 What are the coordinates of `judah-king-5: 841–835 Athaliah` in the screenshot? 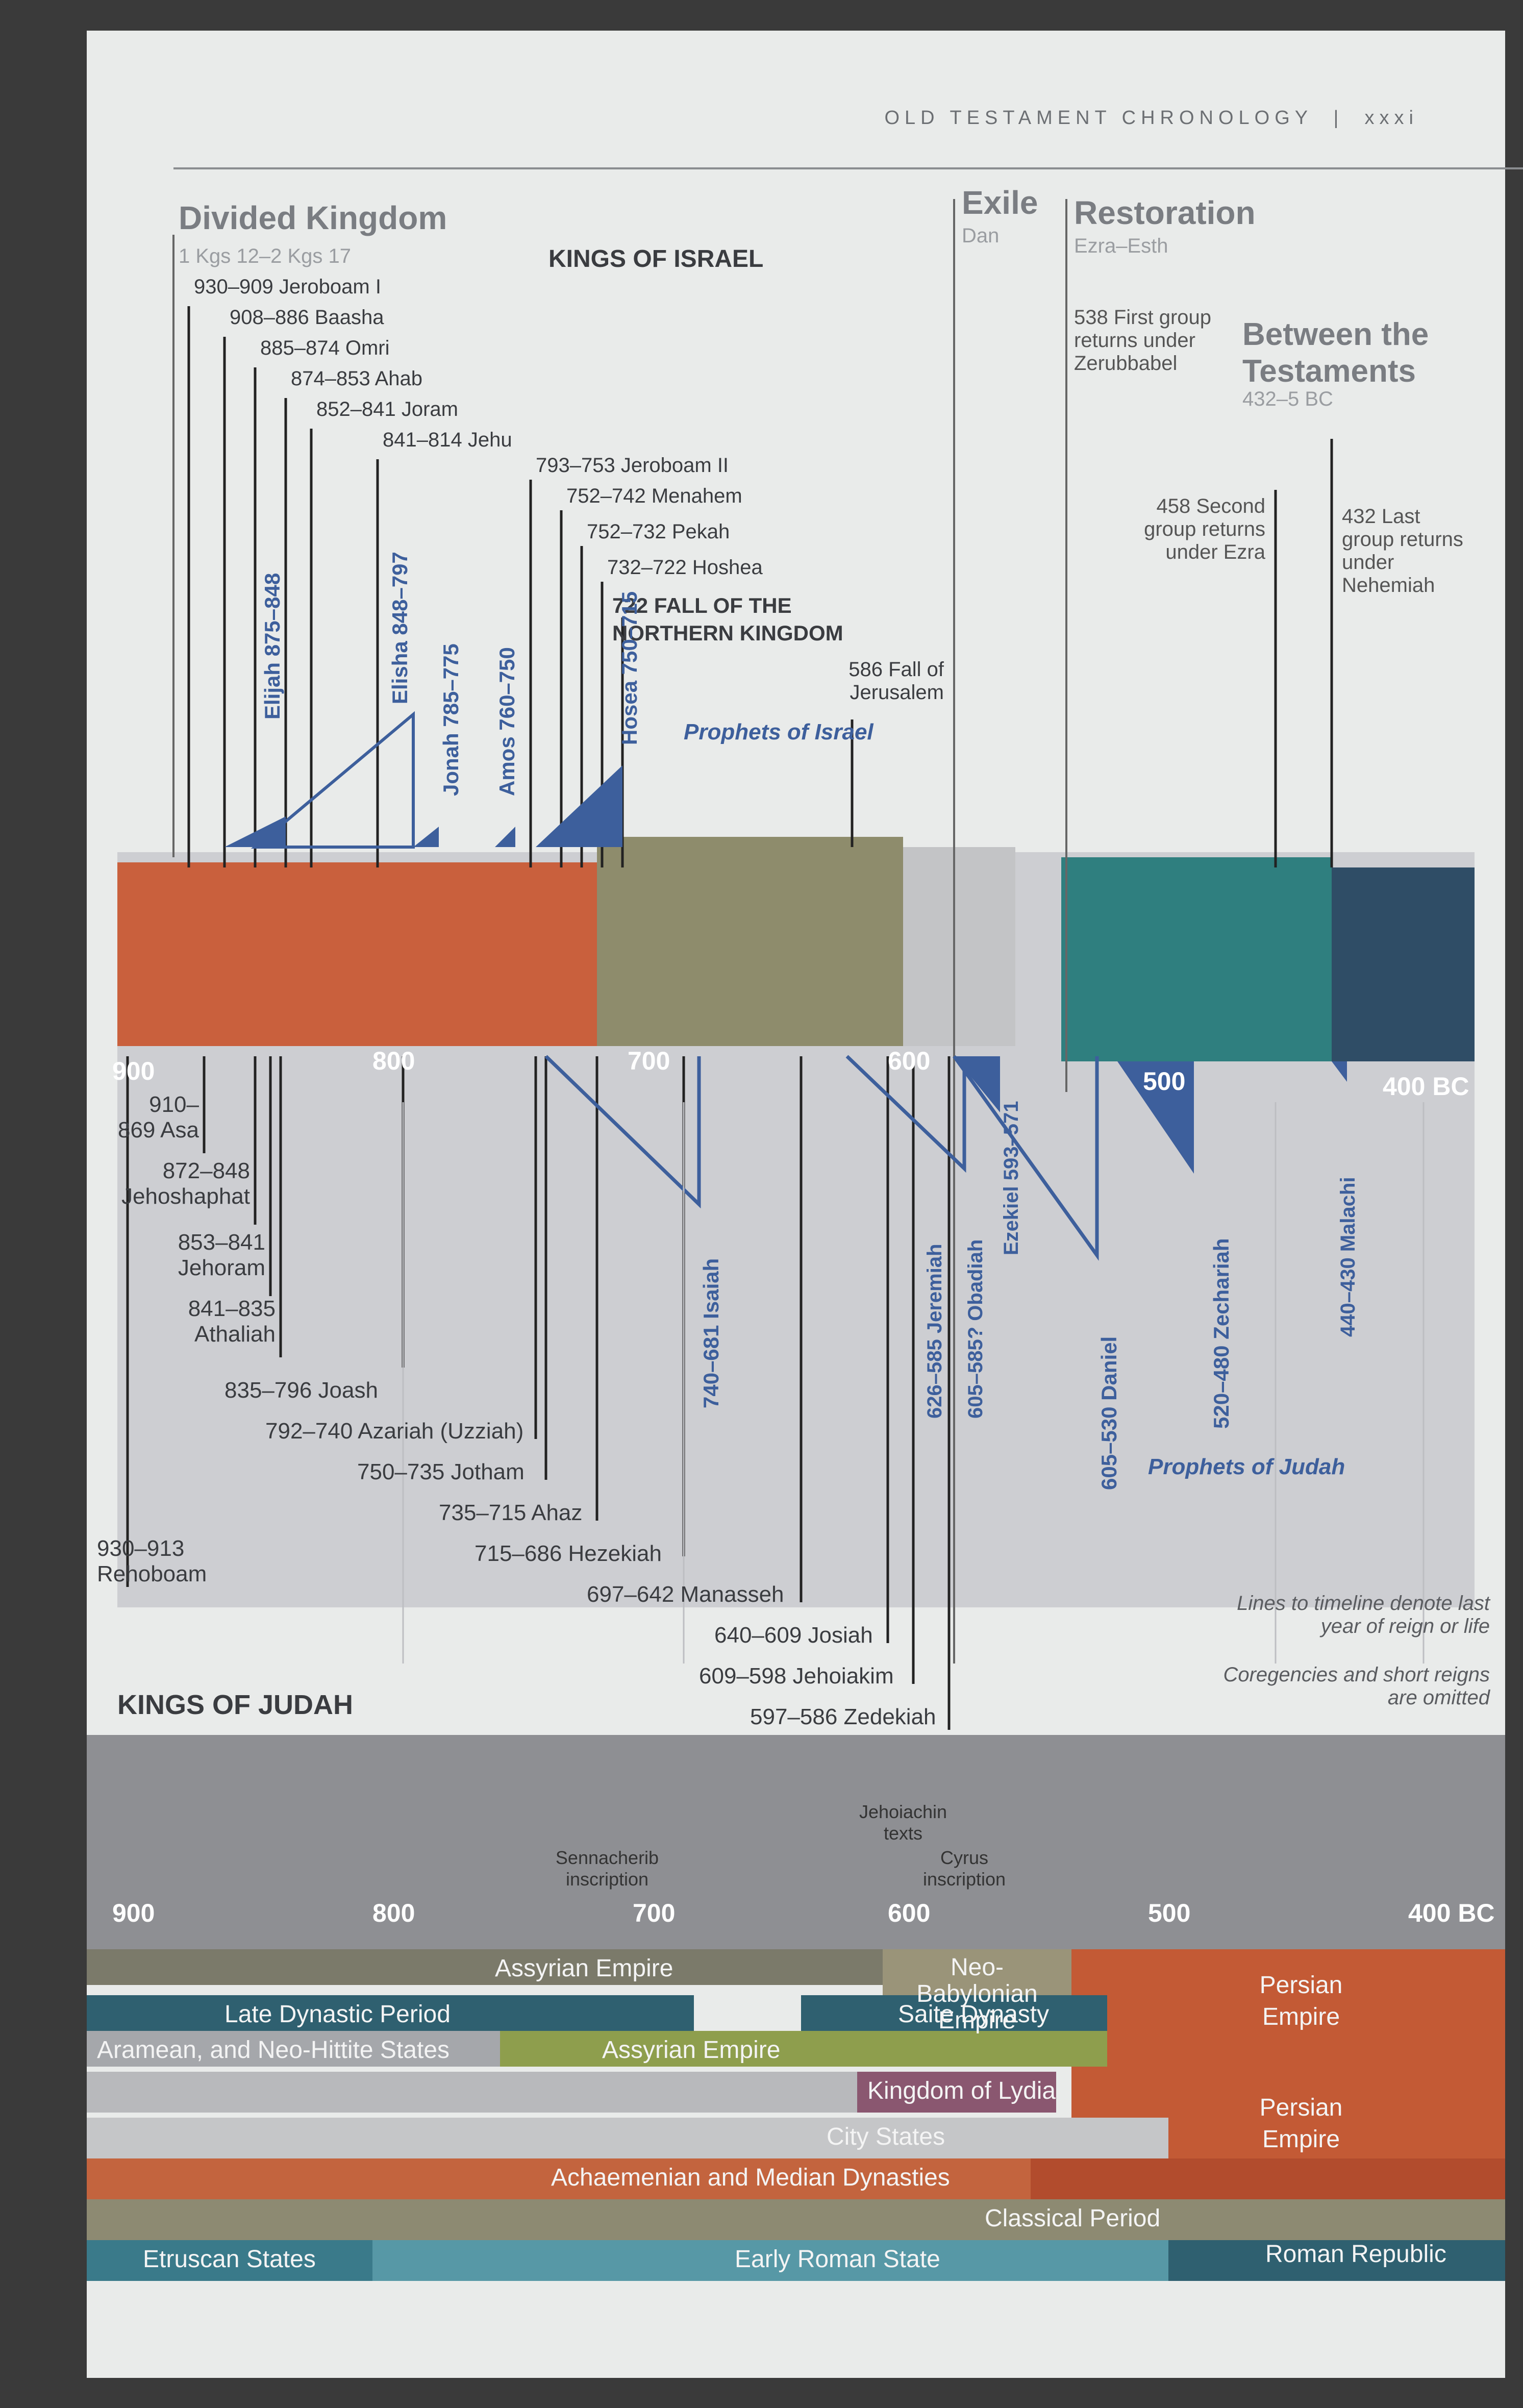 It's located at (232, 1321).